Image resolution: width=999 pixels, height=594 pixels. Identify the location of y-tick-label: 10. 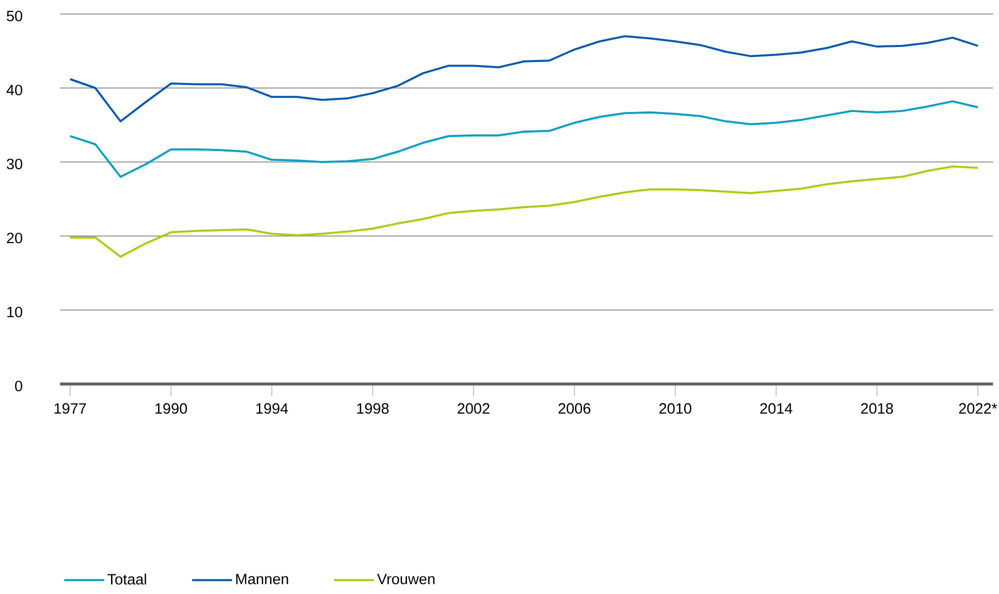
(14, 312).